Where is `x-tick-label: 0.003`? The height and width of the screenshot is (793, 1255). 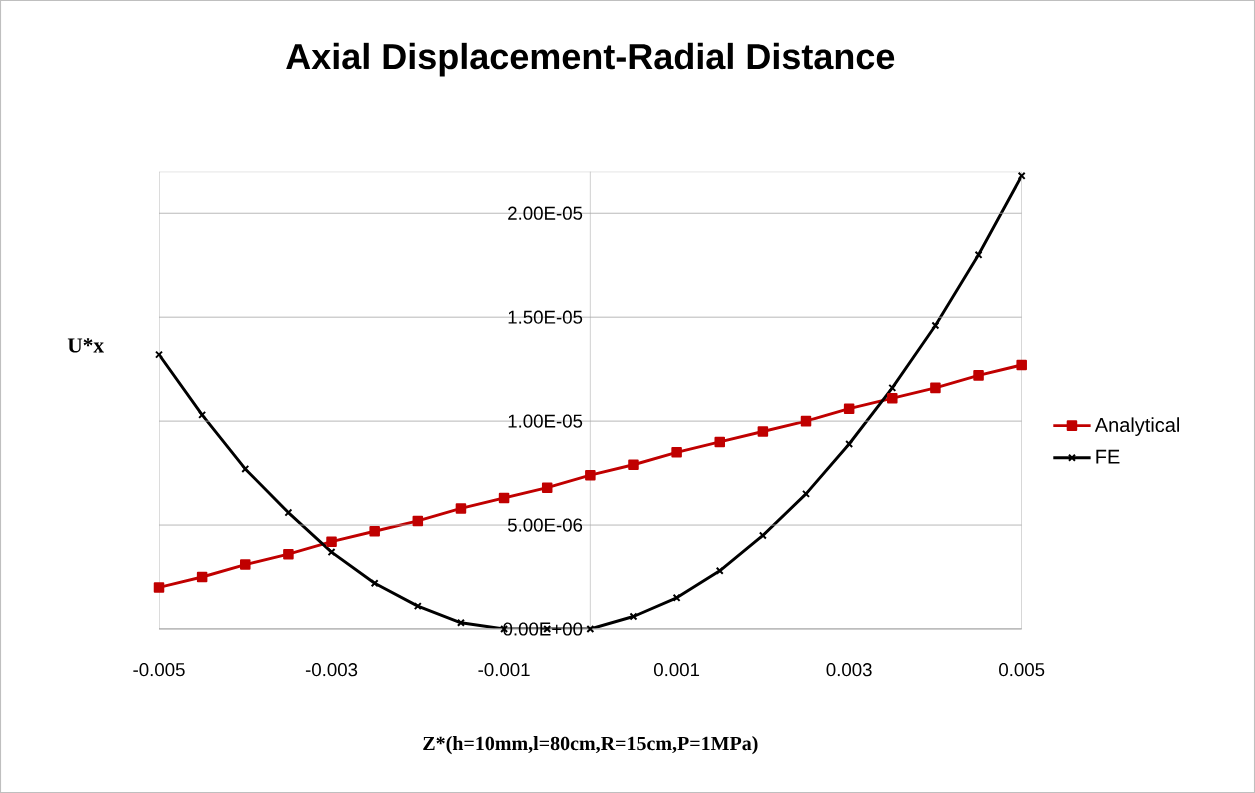 x-tick-label: 0.003 is located at coordinates (849, 670).